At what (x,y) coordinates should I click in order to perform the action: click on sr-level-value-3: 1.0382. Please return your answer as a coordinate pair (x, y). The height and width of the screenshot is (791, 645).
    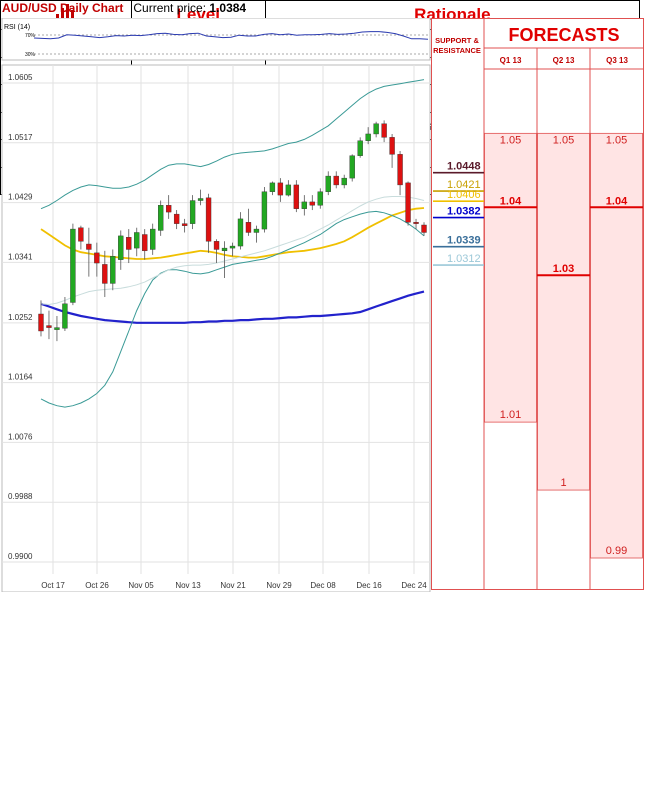
    Looking at the image, I should click on (464, 212).